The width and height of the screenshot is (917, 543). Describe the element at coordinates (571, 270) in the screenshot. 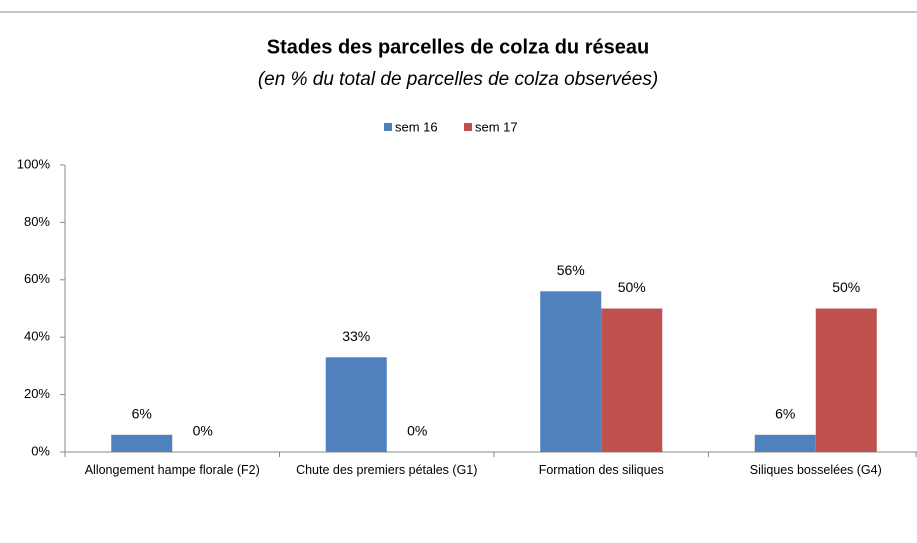

I see `value-label: 56%` at that location.